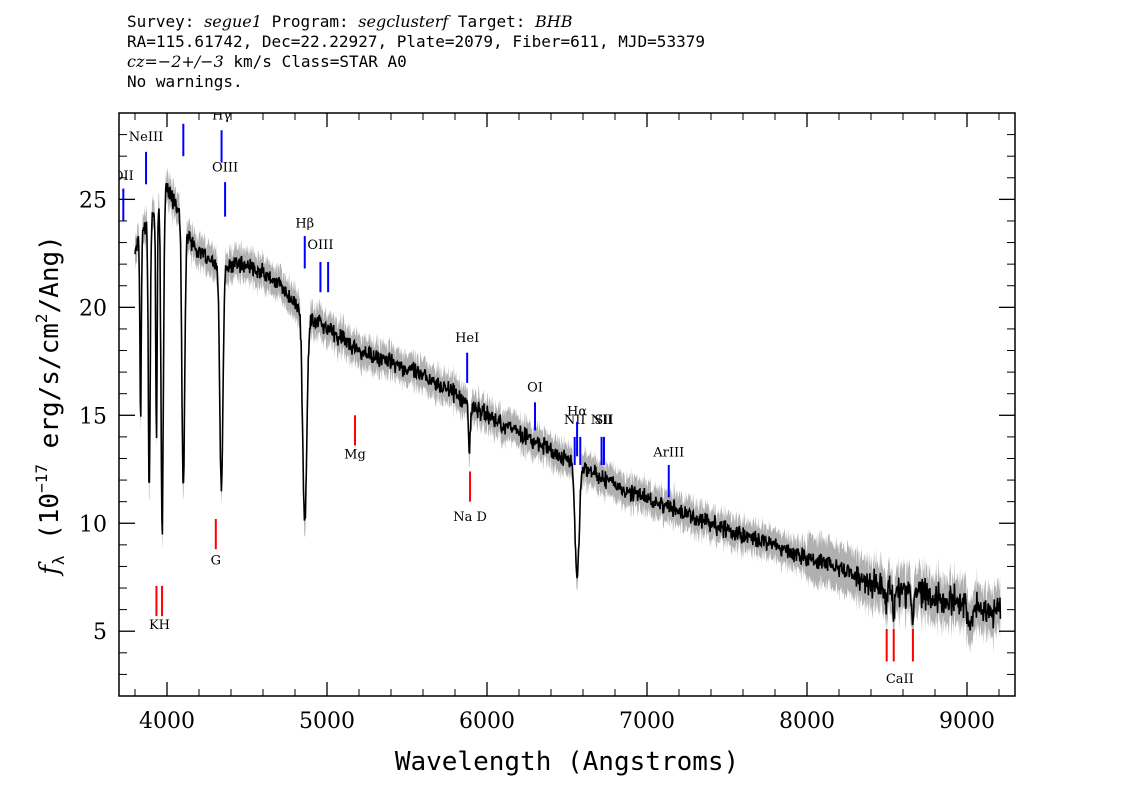  I want to click on survey-value: segue1, so click(233, 21).